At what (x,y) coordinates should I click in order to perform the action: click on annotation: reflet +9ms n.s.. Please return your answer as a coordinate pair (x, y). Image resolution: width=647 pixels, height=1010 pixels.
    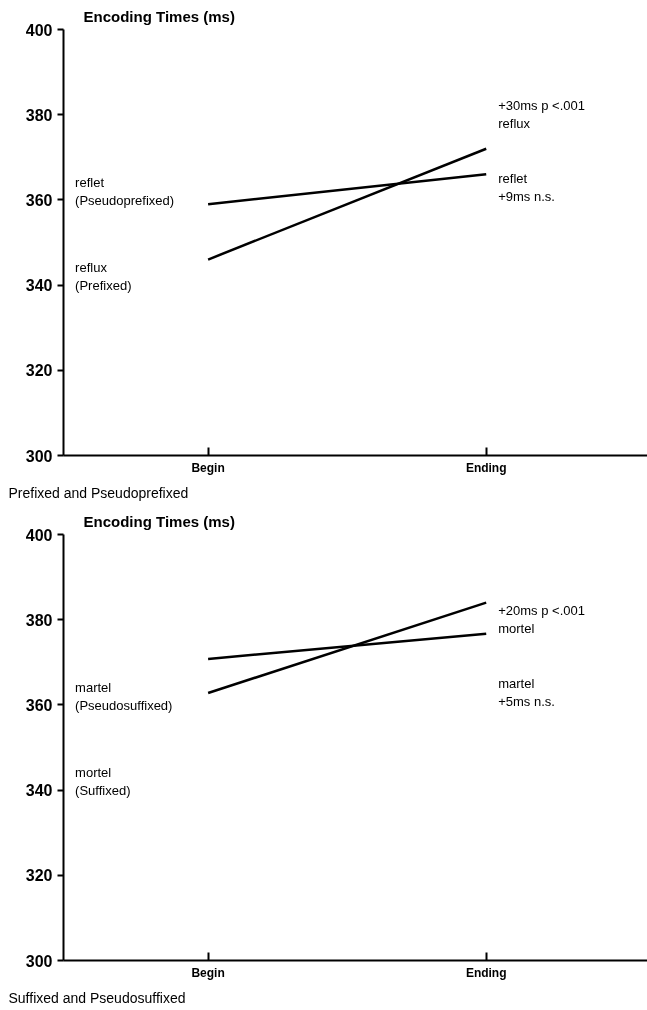
    Looking at the image, I should click on (526, 187).